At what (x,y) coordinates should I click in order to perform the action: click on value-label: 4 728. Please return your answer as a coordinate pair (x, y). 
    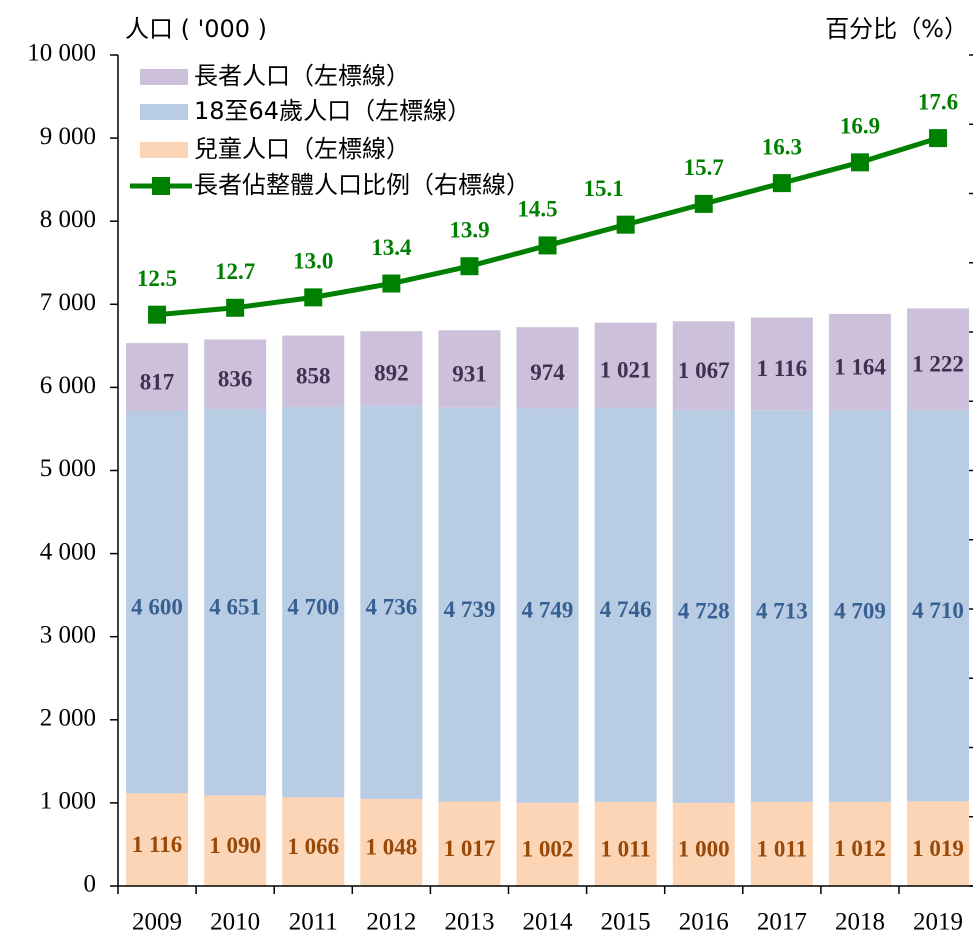
    Looking at the image, I should click on (704, 611).